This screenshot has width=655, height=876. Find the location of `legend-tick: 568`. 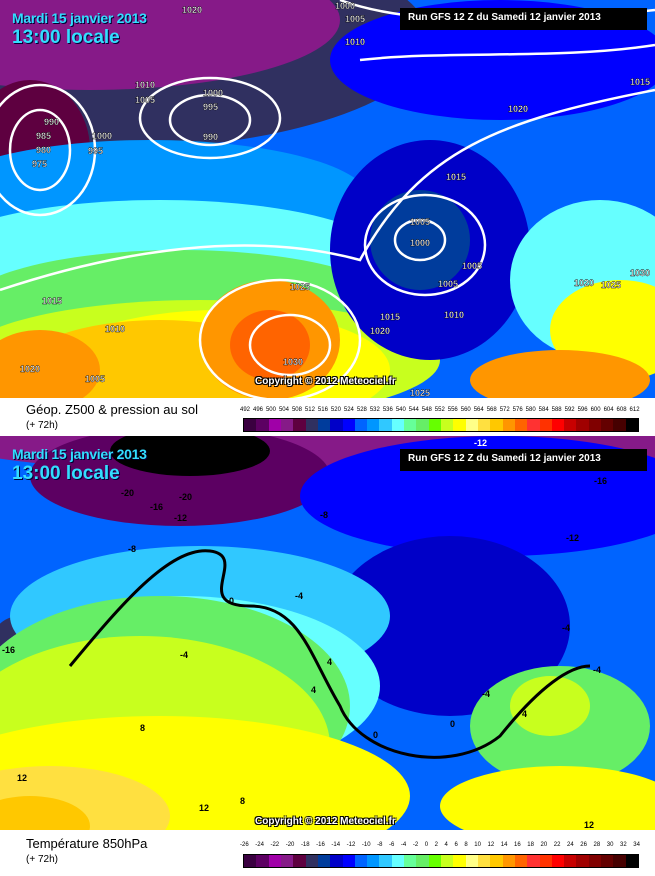

legend-tick: 568 is located at coordinates (491, 410).